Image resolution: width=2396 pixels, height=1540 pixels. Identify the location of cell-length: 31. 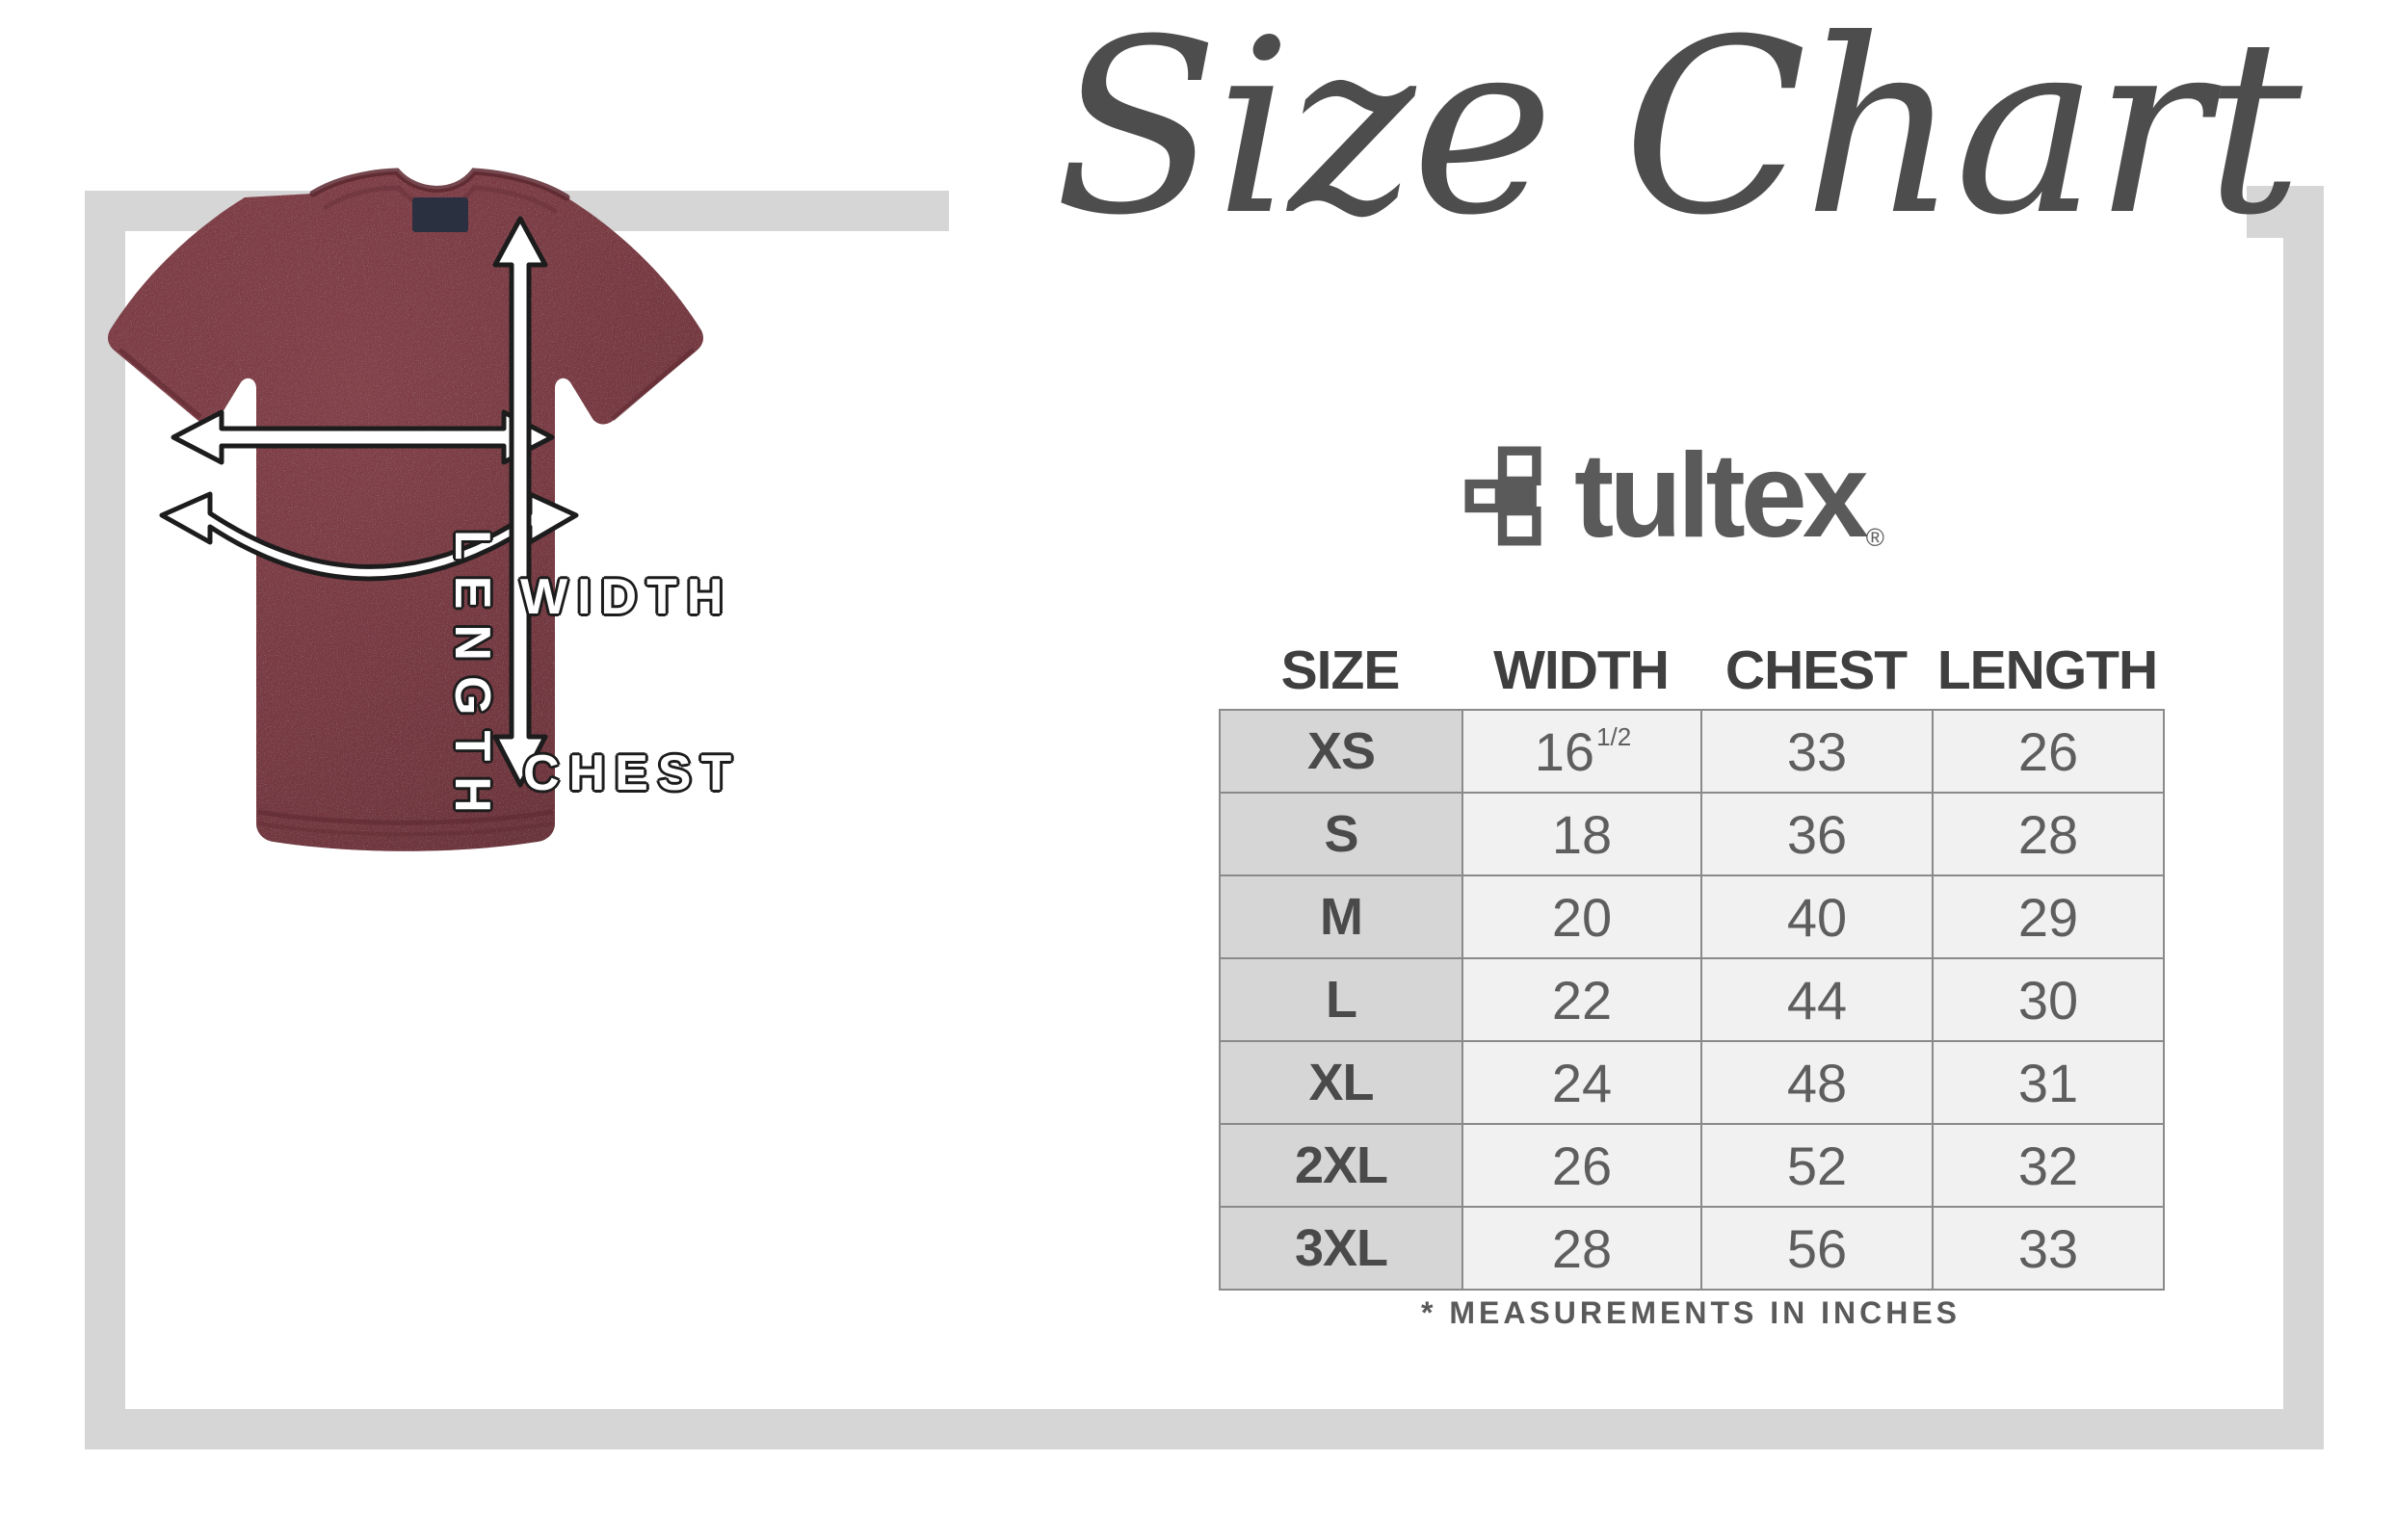
(2048, 1082).